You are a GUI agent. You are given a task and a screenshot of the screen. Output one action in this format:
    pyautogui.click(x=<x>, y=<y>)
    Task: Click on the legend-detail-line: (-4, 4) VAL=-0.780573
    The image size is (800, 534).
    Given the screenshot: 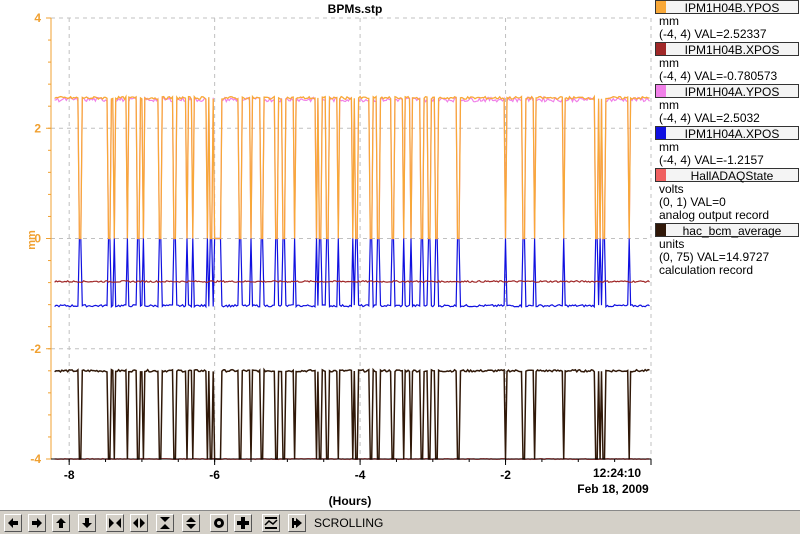 What is the action you would take?
    pyautogui.click(x=718, y=76)
    